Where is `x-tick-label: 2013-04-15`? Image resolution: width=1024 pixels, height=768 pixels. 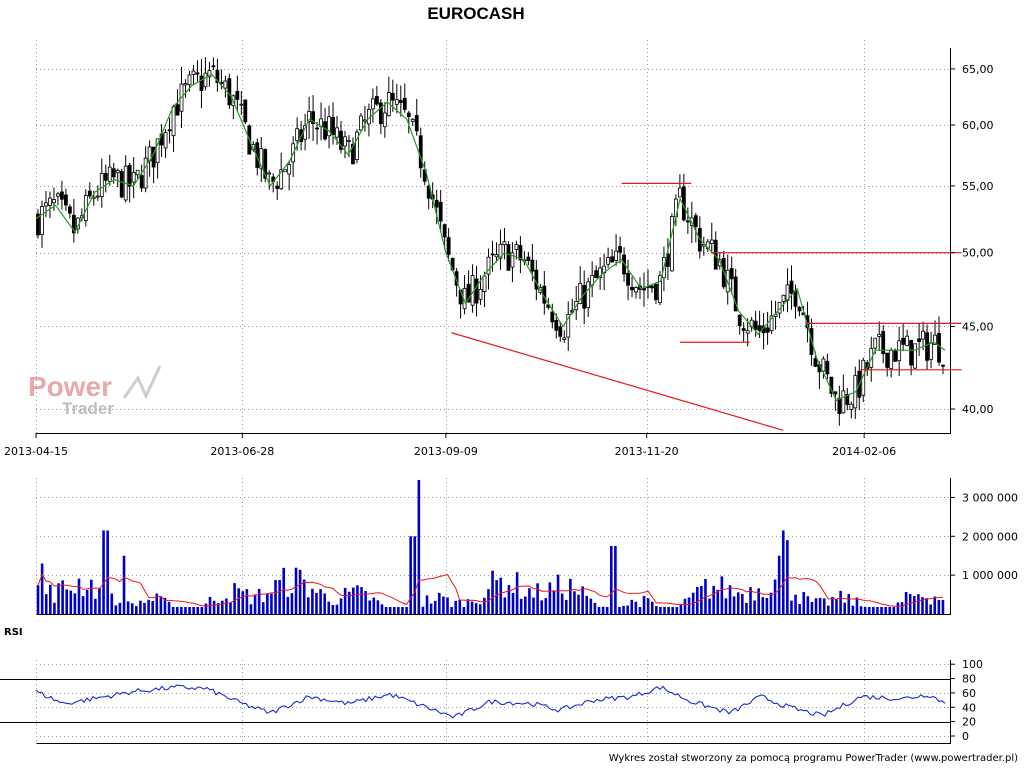 x-tick-label: 2013-04-15 is located at coordinates (36, 451).